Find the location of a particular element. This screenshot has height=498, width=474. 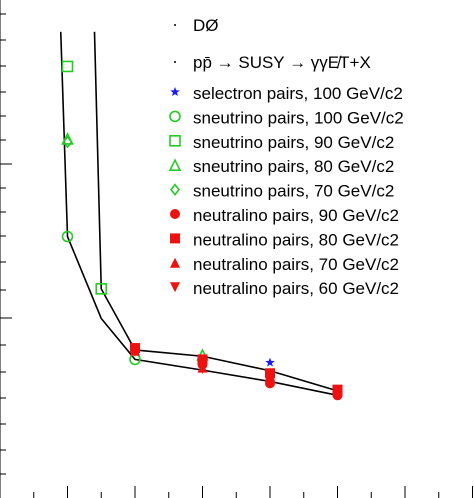

legend-entry-label: sneutrino pairs, 80 GeV/c2 is located at coordinates (293, 166).